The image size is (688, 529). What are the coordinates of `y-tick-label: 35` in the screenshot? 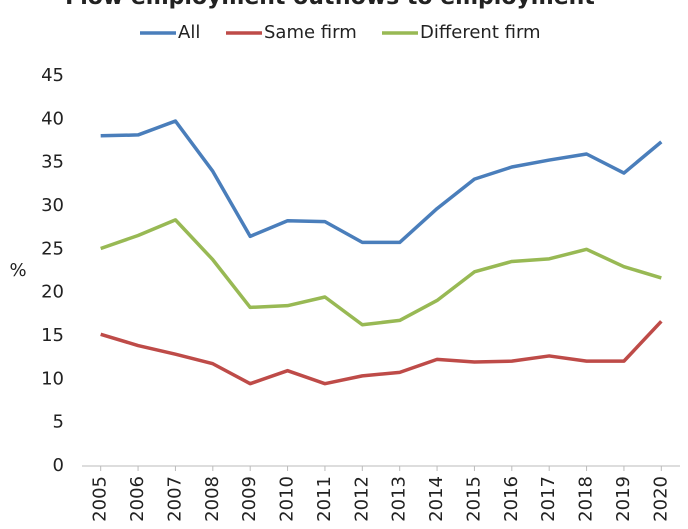 It's located at (52, 162).